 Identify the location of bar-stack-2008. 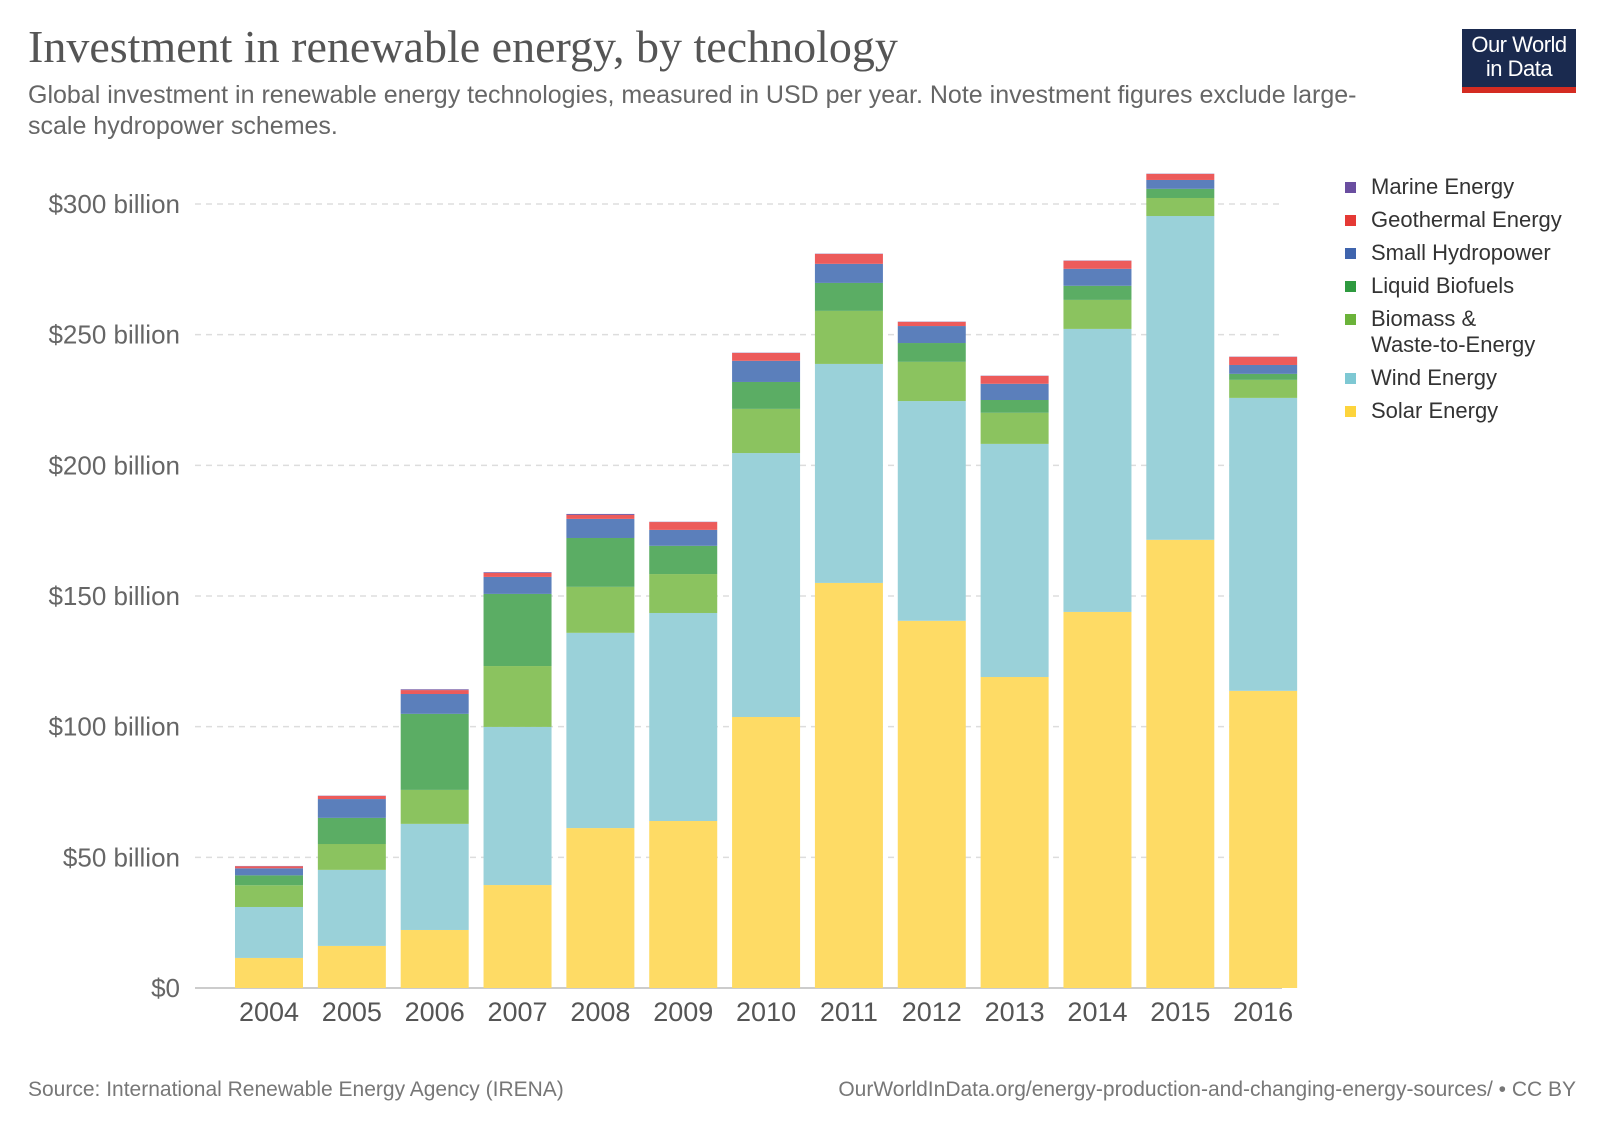
(600, 750).